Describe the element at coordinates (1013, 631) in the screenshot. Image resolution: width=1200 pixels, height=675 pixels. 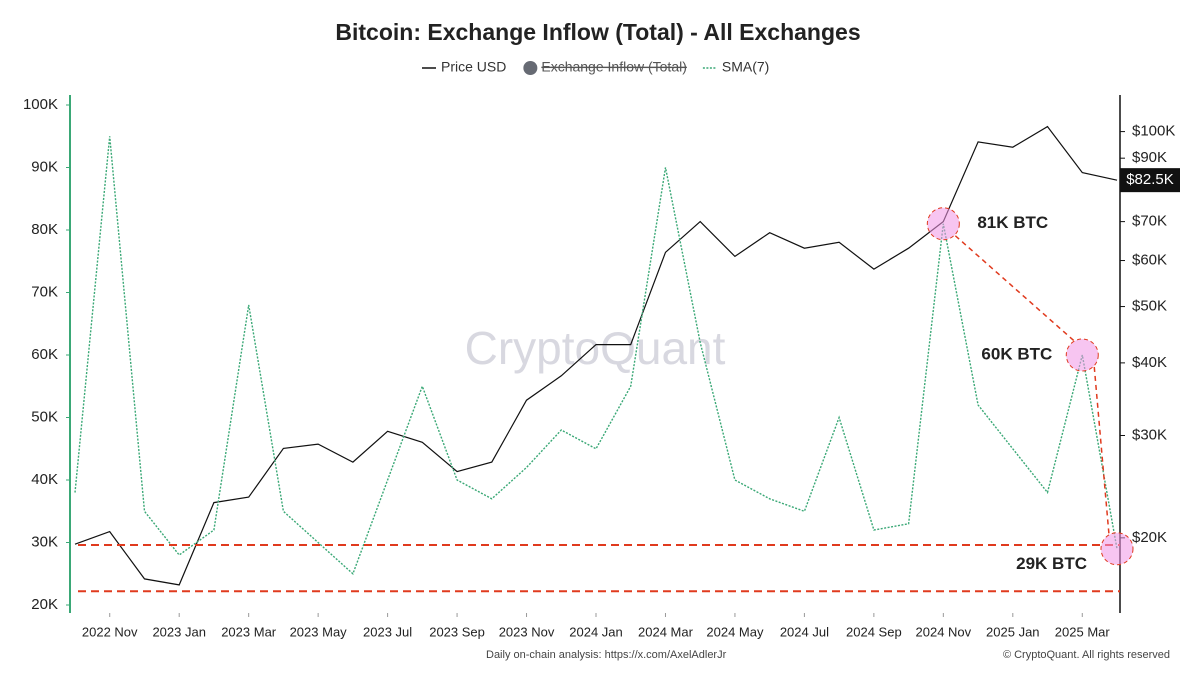
I see `x-tick-label: 2025 Jan` at that location.